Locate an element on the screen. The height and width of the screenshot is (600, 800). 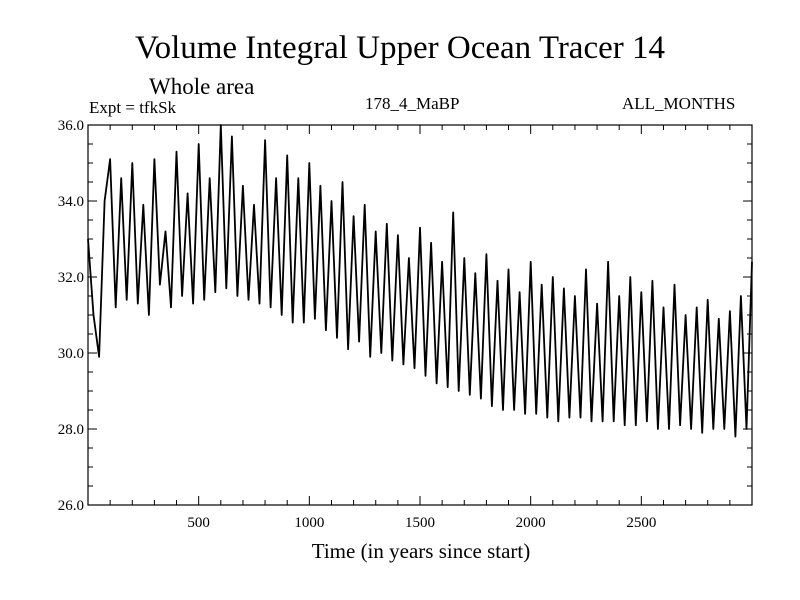
run-label: 178_4_MaBP is located at coordinates (412, 103).